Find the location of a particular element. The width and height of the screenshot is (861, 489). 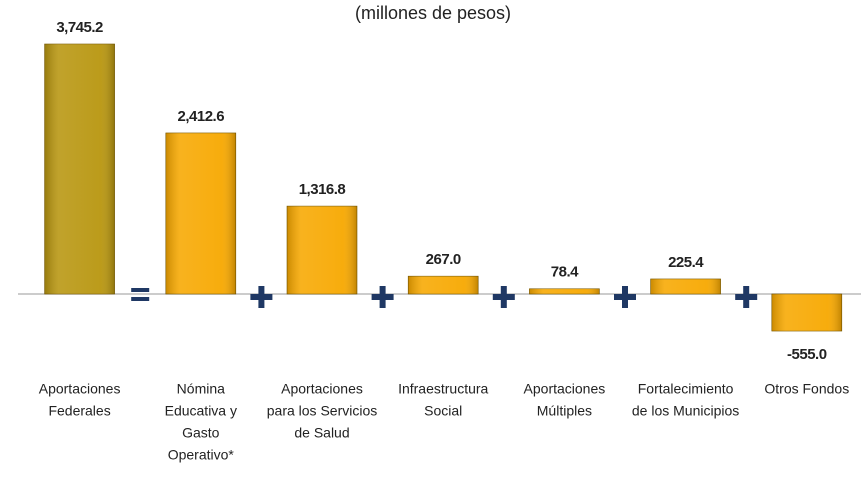

value-label: -555.0 is located at coordinates (807, 354).